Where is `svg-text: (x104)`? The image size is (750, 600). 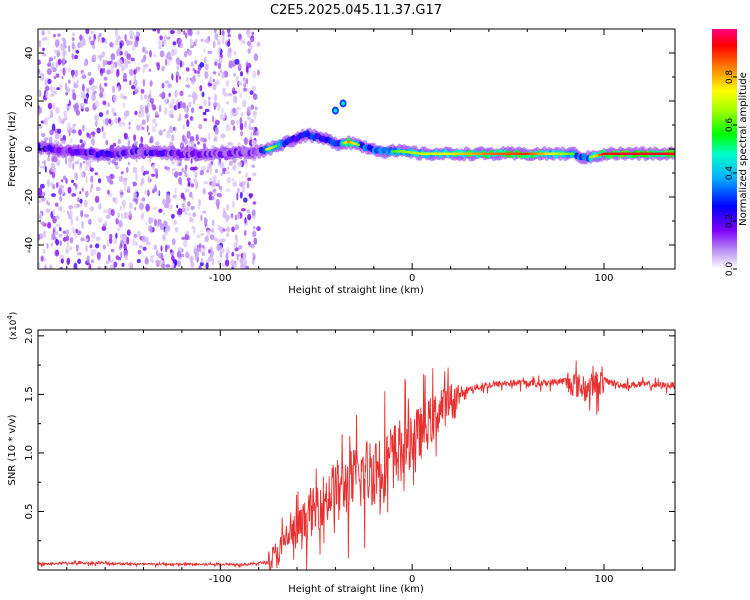 svg-text: (x104) is located at coordinates (12, 326).